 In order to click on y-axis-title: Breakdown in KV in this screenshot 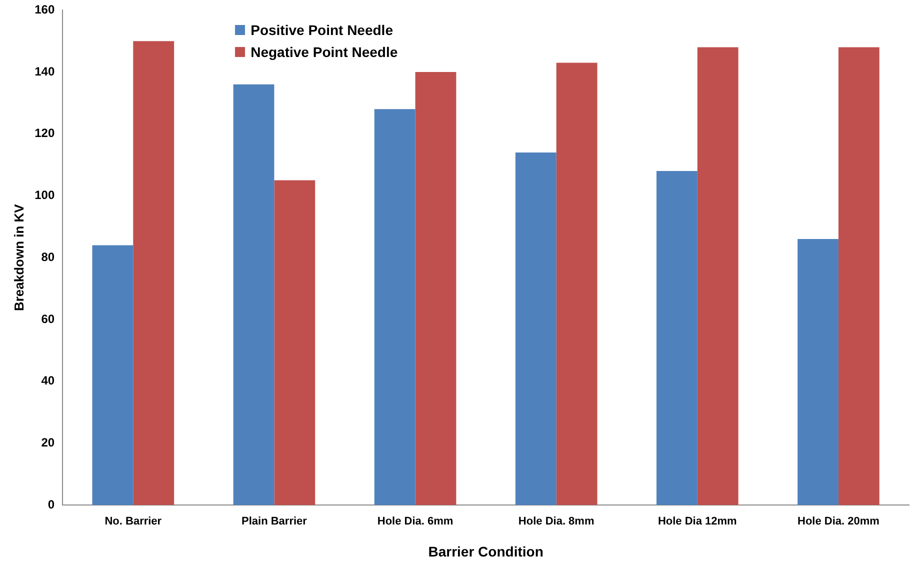, I will do `click(18, 258)`.